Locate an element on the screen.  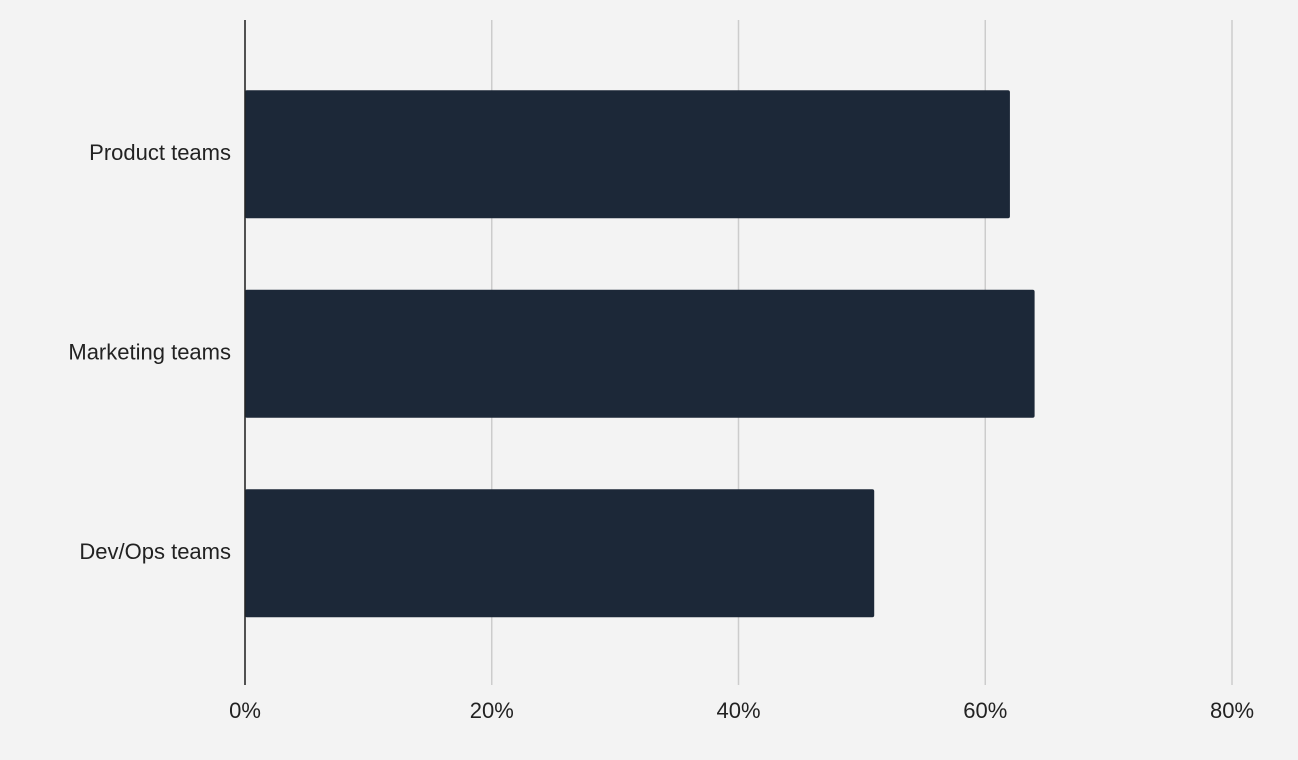
x-tick-label: 80% is located at coordinates (1232, 710).